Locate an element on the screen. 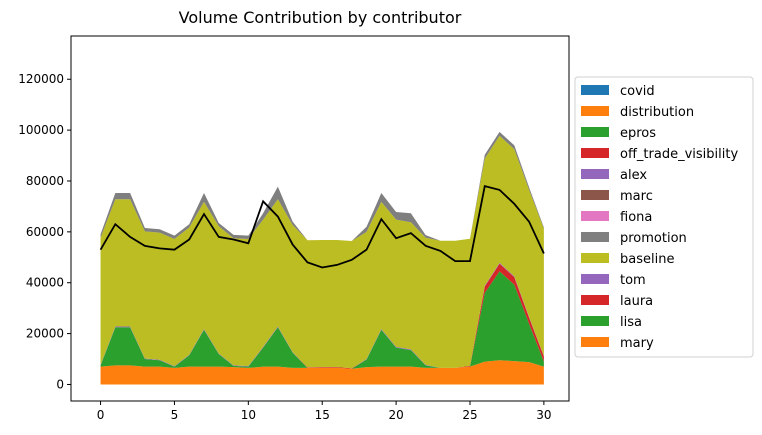 The height and width of the screenshot is (435, 762). area-series-promotion is located at coordinates (322, 186).